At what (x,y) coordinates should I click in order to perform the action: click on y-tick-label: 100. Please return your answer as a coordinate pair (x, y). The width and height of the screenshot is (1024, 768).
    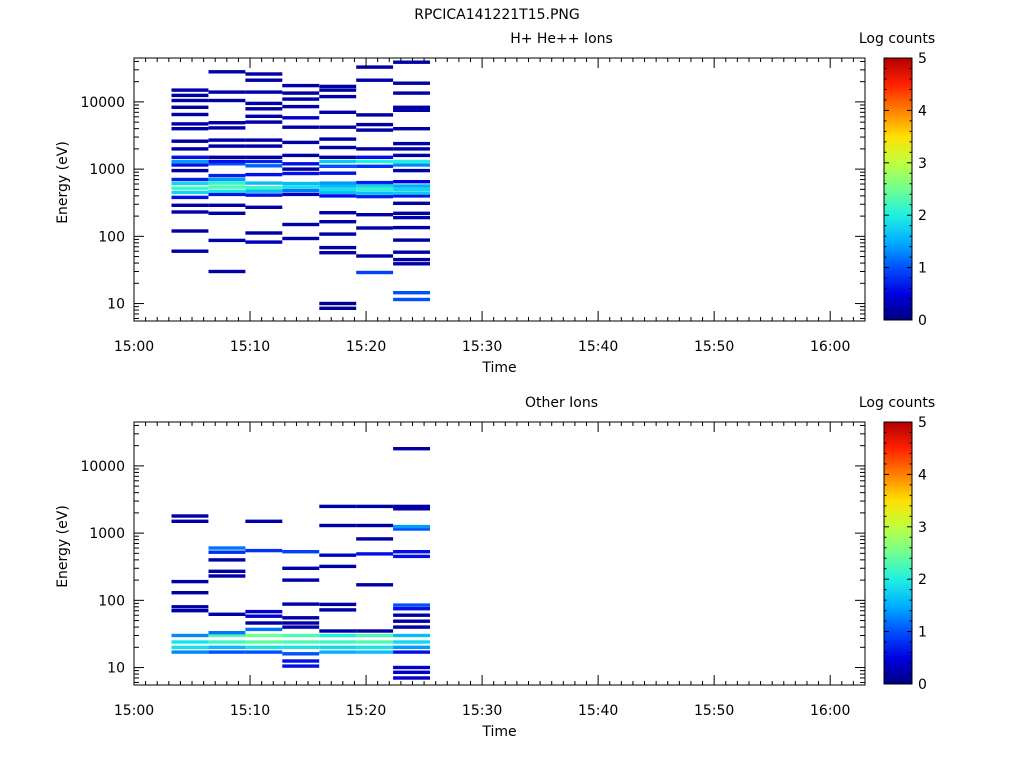
    Looking at the image, I should click on (111, 601).